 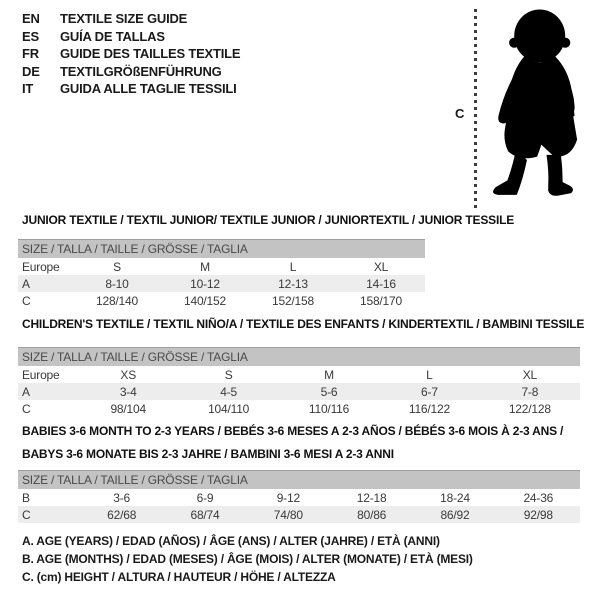 What do you see at coordinates (205, 300) in the screenshot?
I see `table-cell: 140/152` at bounding box center [205, 300].